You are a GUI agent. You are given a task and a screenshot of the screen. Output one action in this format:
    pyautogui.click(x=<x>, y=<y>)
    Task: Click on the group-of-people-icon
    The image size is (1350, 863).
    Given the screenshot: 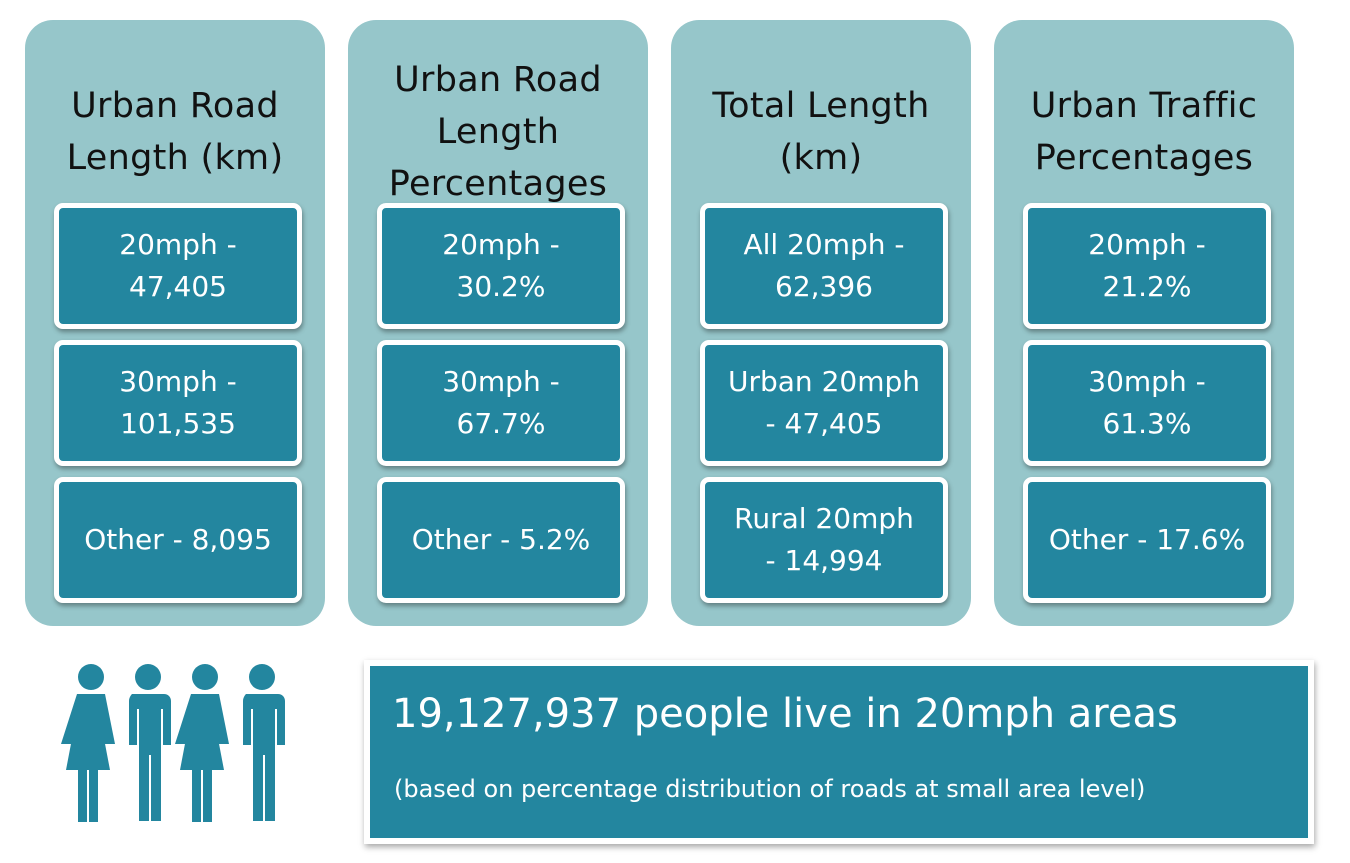 What is the action you would take?
    pyautogui.click(x=177, y=743)
    